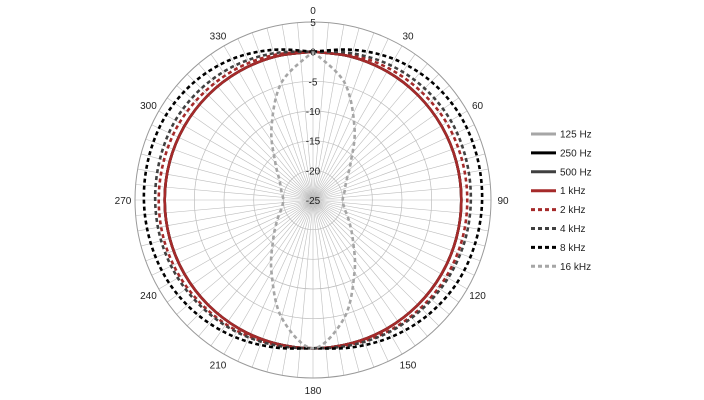 The width and height of the screenshot is (704, 400). Describe the element at coordinates (573, 248) in the screenshot. I see `legend-label: 8 kHz` at that location.